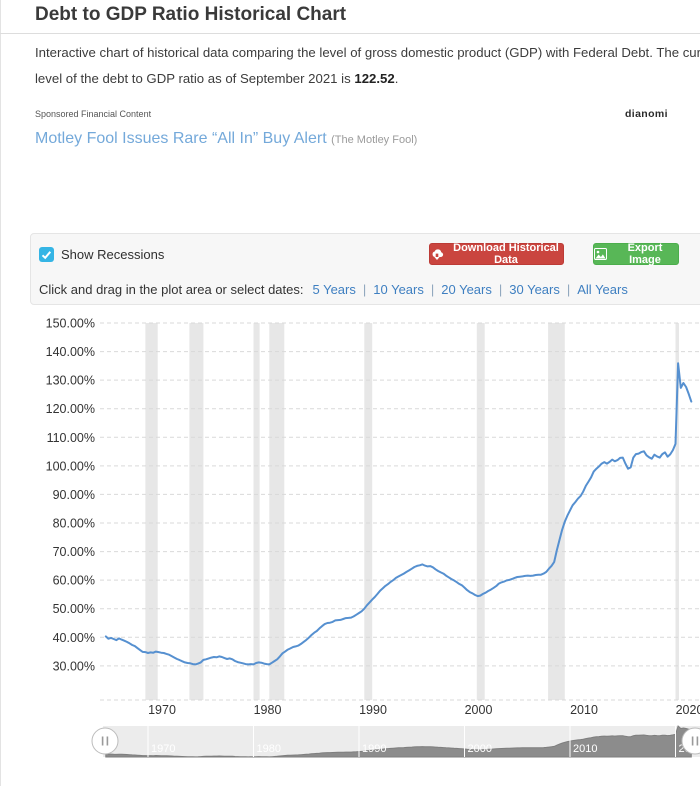 Image resolution: width=700 pixels, height=786 pixels. What do you see at coordinates (191, 14) in the screenshot?
I see `page-title: Debt to GDP Ratio Historical Chart` at bounding box center [191, 14].